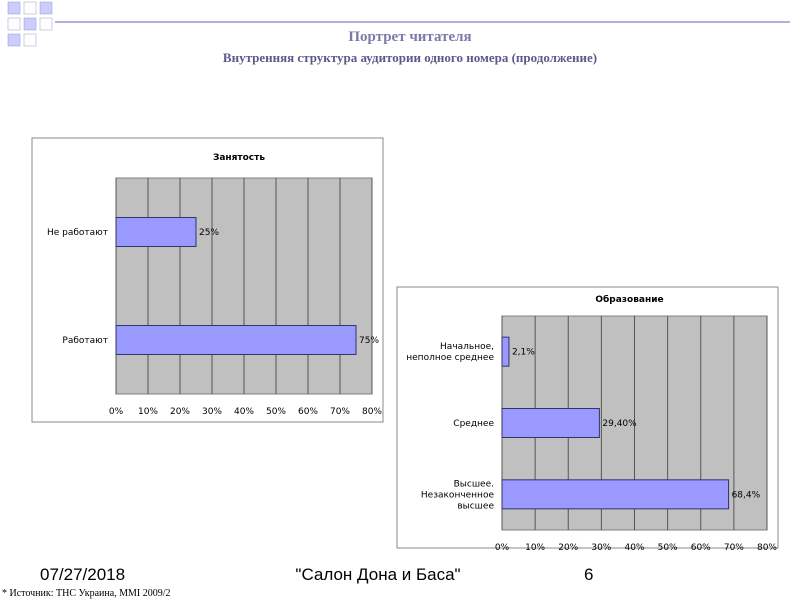 This screenshot has height=600, width=800. What do you see at coordinates (377, 574) in the screenshot?
I see `footer: "Салон Дона и Баса"` at bounding box center [377, 574].